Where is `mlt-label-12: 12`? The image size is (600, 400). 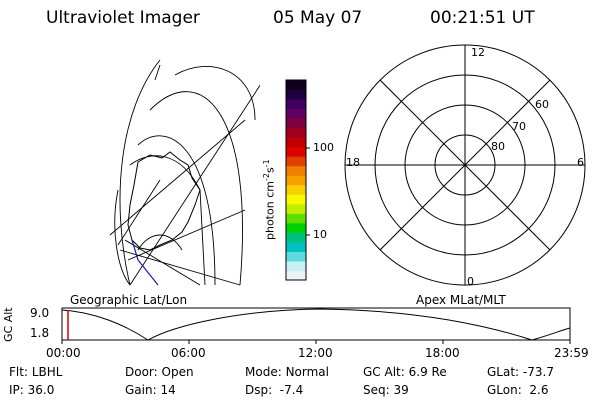 mlt-label-12: 12 is located at coordinates (478, 52).